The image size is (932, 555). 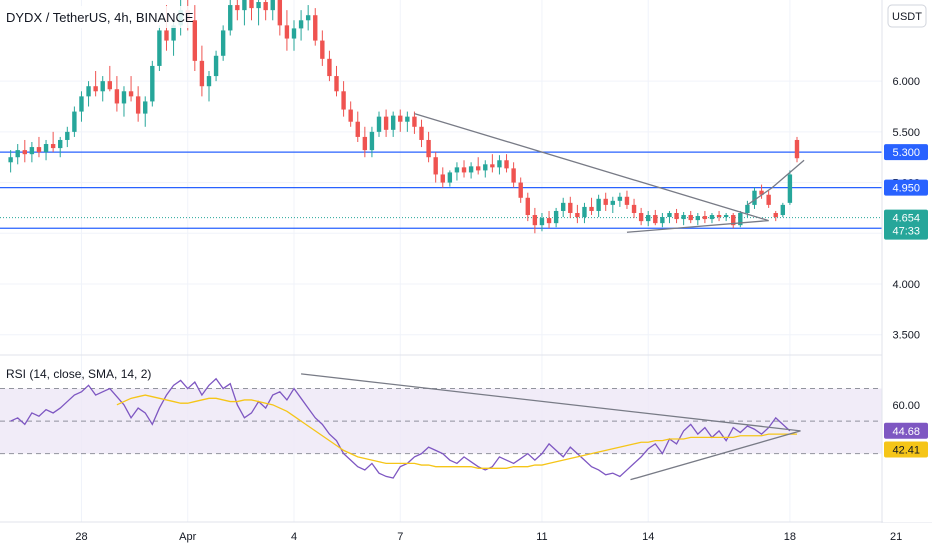 What do you see at coordinates (466, 536) in the screenshot?
I see `time-axis-bg` at bounding box center [466, 536].